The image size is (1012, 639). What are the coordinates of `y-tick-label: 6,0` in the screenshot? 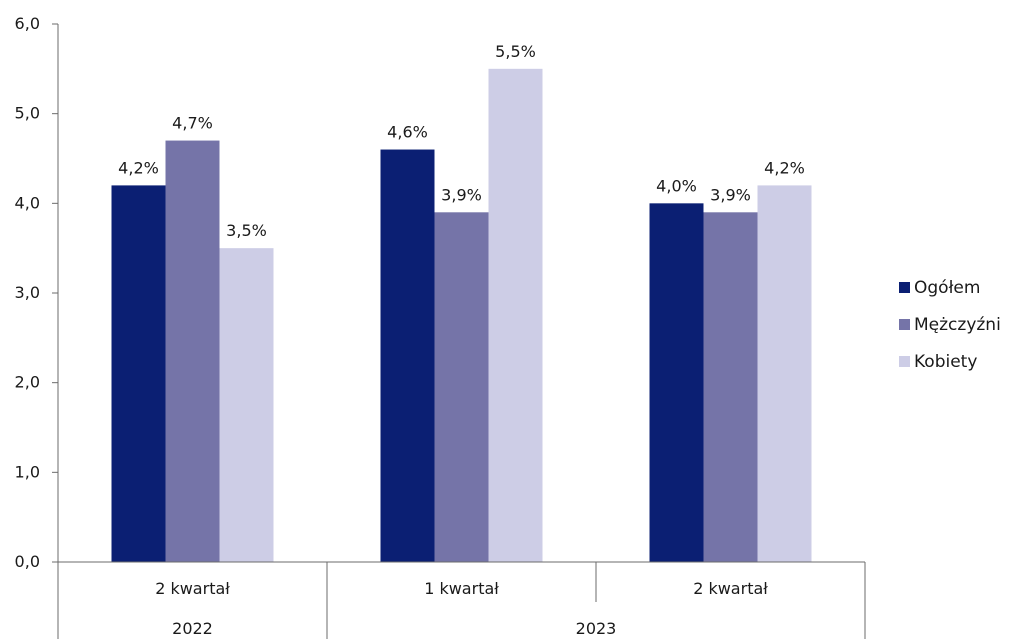 It's located at (27, 23).